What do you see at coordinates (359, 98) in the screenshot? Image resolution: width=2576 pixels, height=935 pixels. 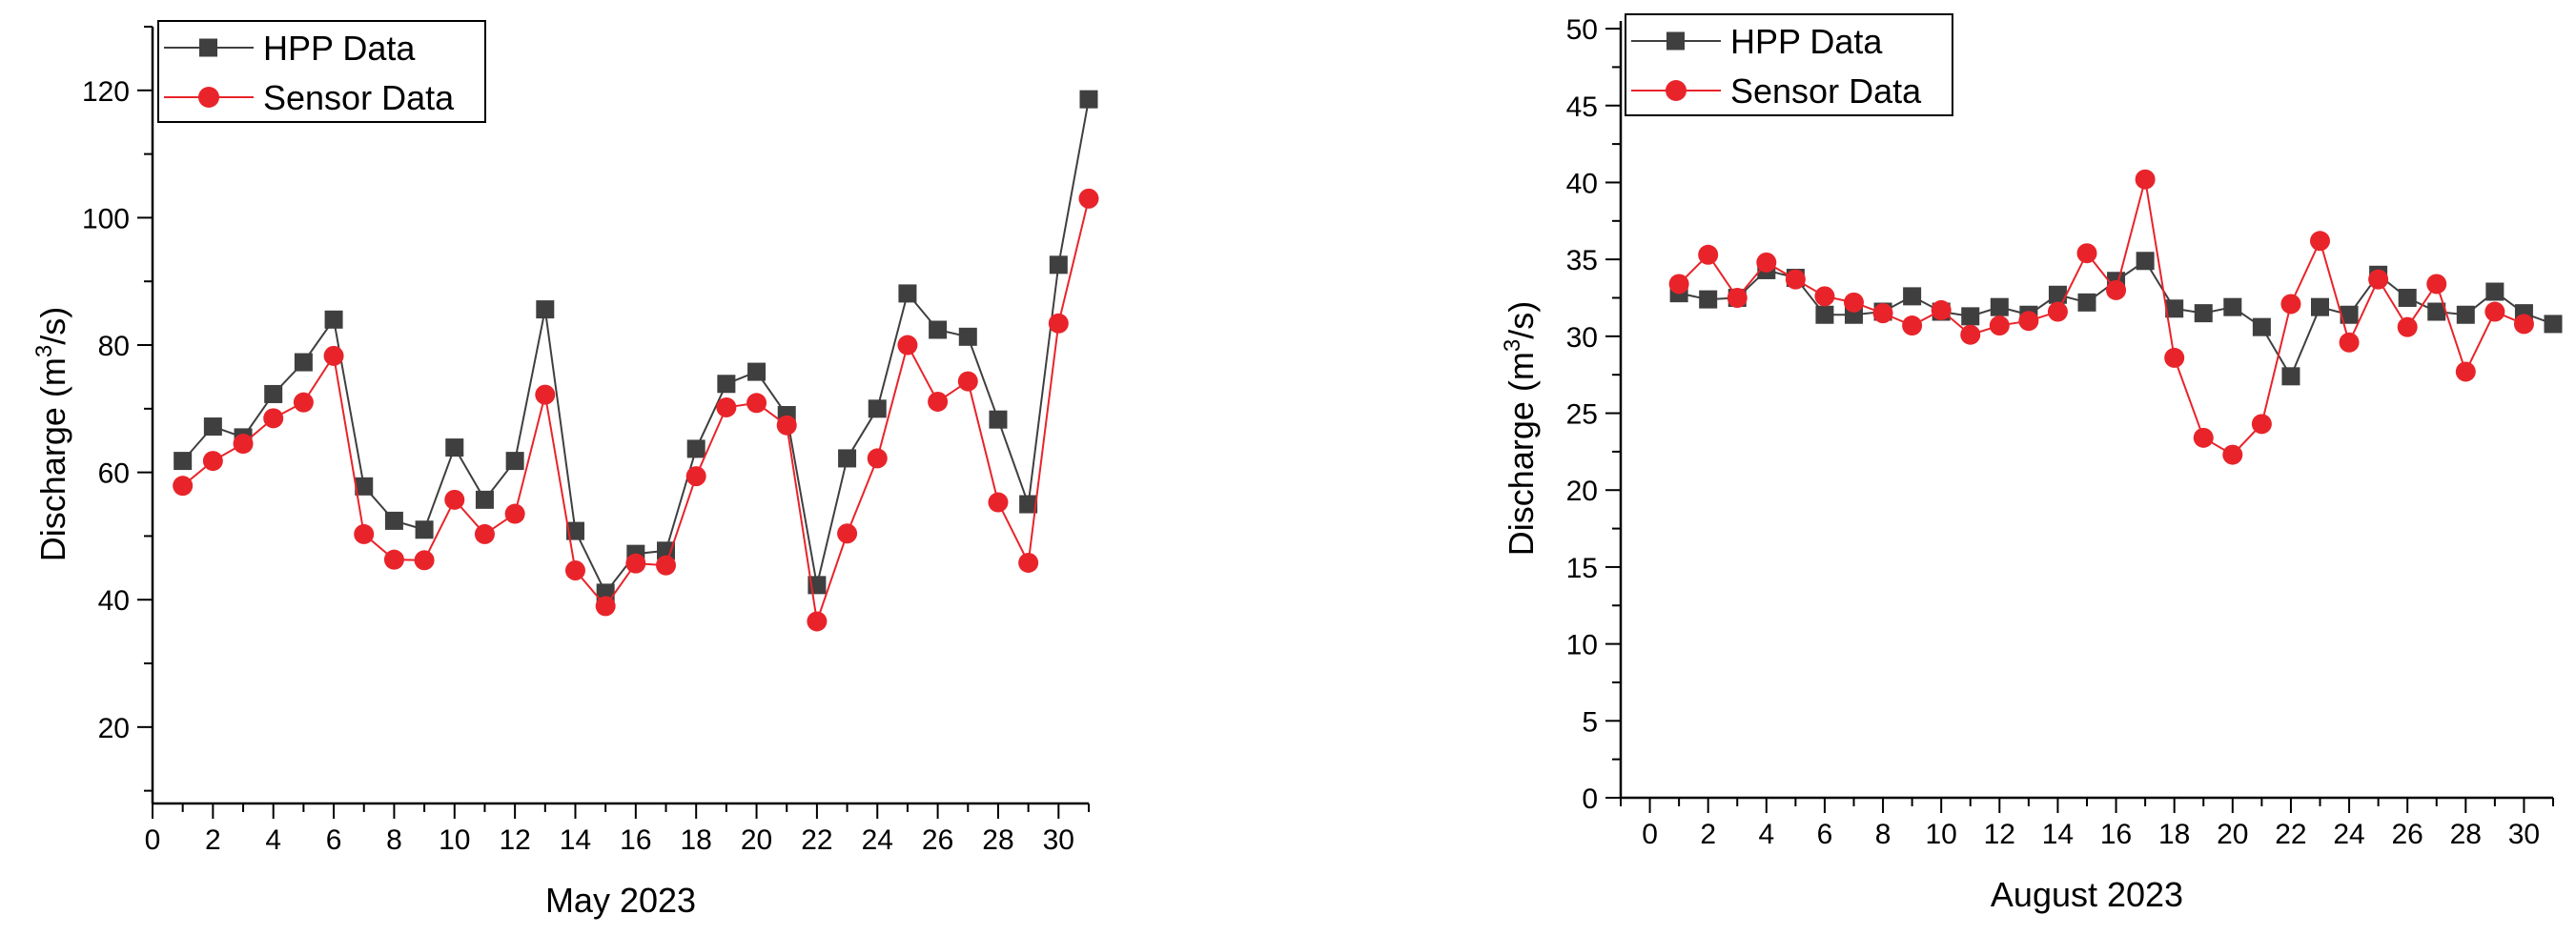 I see `legend-label-sensor: Sensor Data` at bounding box center [359, 98].